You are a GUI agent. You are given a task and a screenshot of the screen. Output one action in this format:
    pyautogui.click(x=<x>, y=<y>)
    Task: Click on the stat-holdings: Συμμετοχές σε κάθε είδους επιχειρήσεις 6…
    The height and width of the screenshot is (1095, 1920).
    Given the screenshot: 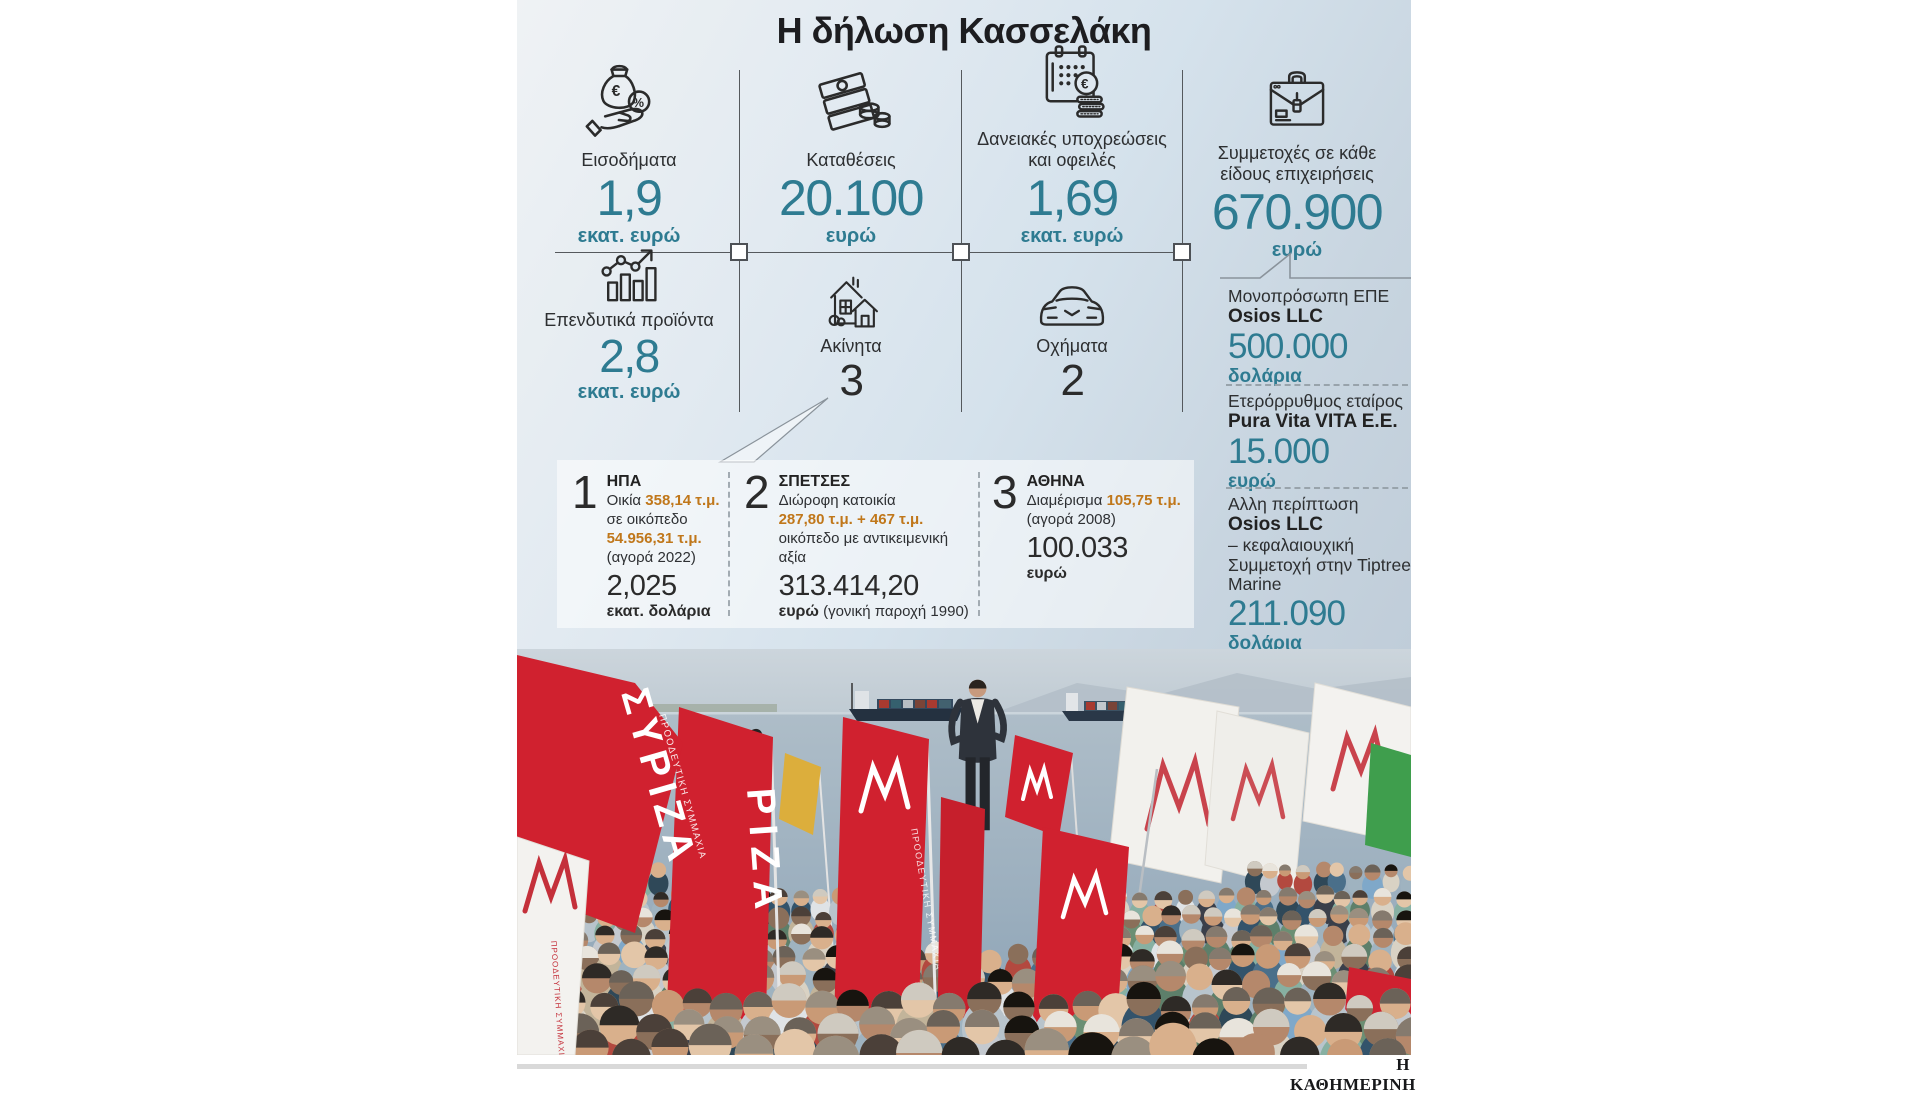 What is the action you would take?
    pyautogui.click(x=1297, y=161)
    